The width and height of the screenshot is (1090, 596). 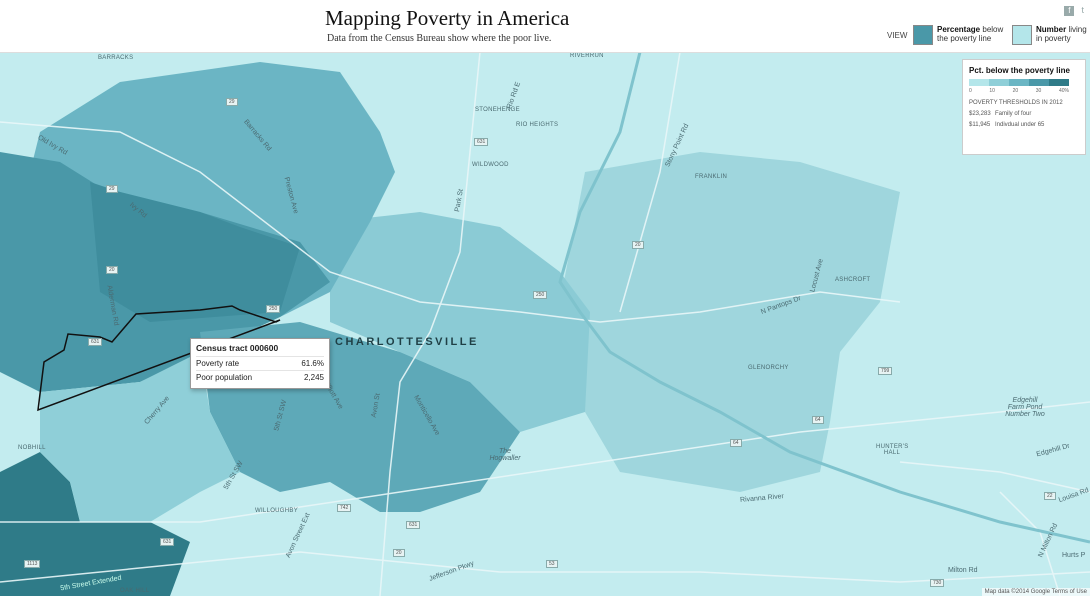 What do you see at coordinates (1007, 125) in the screenshot?
I see `threshold-row: $11,945 Indivdual under 65` at bounding box center [1007, 125].